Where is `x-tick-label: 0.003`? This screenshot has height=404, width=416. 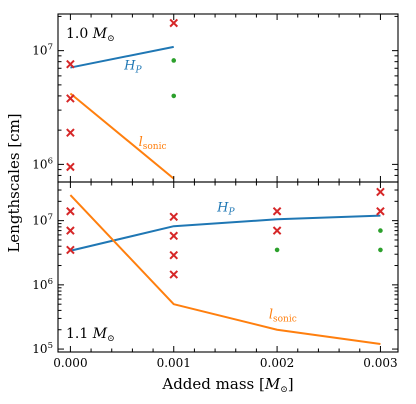
x-tick-label: 0.003 is located at coordinates (380, 363).